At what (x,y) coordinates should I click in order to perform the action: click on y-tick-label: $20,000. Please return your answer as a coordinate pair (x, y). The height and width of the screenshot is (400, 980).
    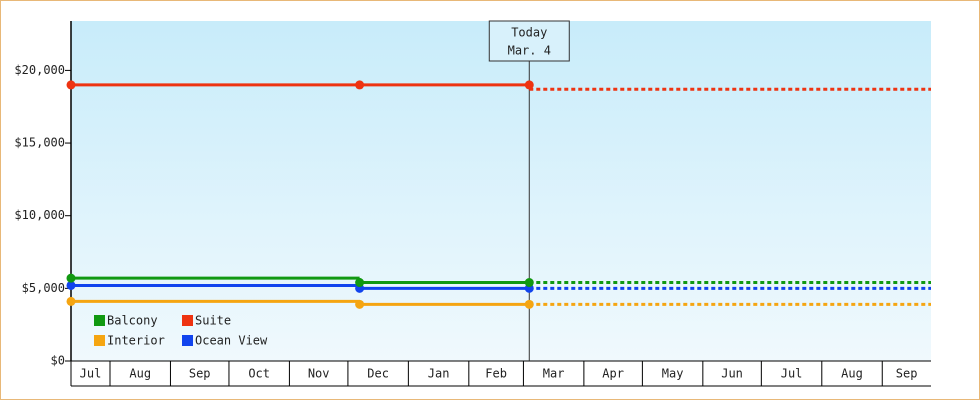
    Looking at the image, I should click on (39, 70).